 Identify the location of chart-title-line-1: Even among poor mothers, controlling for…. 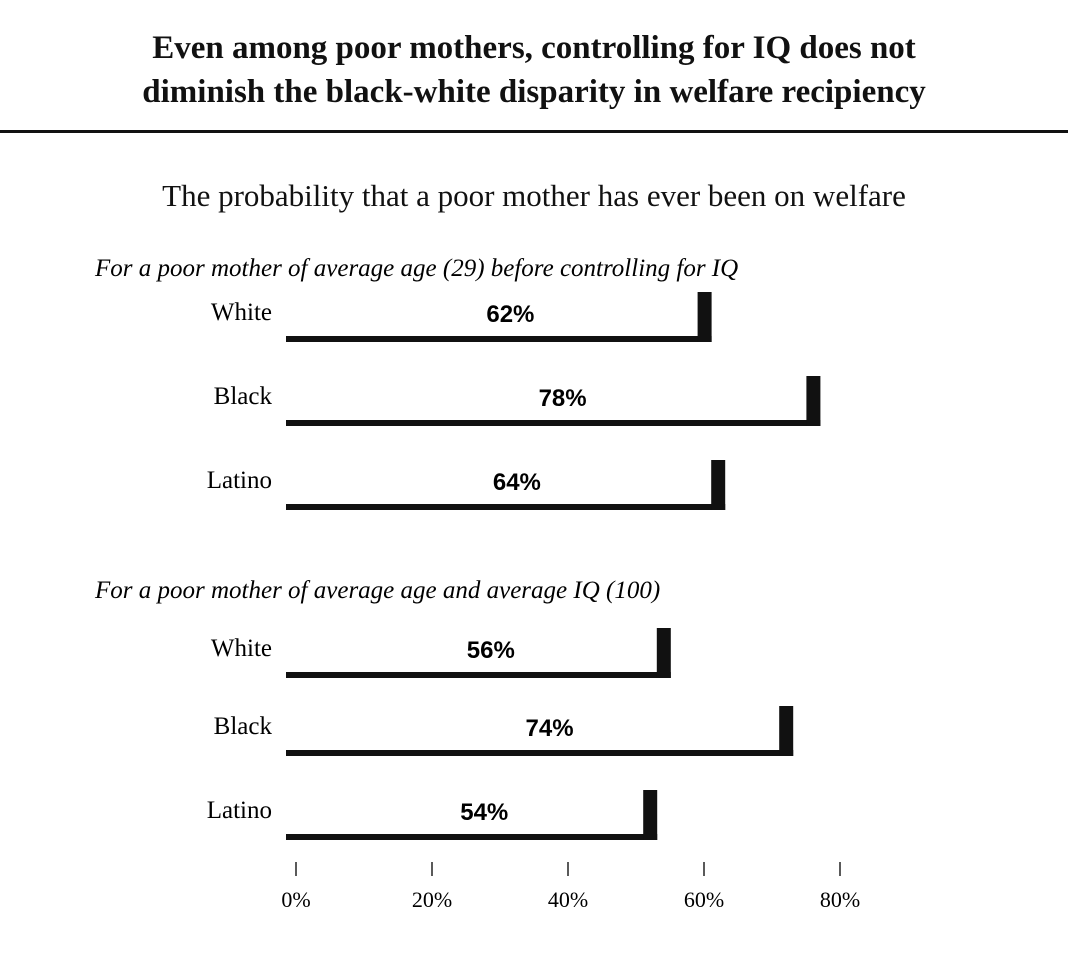
(534, 48).